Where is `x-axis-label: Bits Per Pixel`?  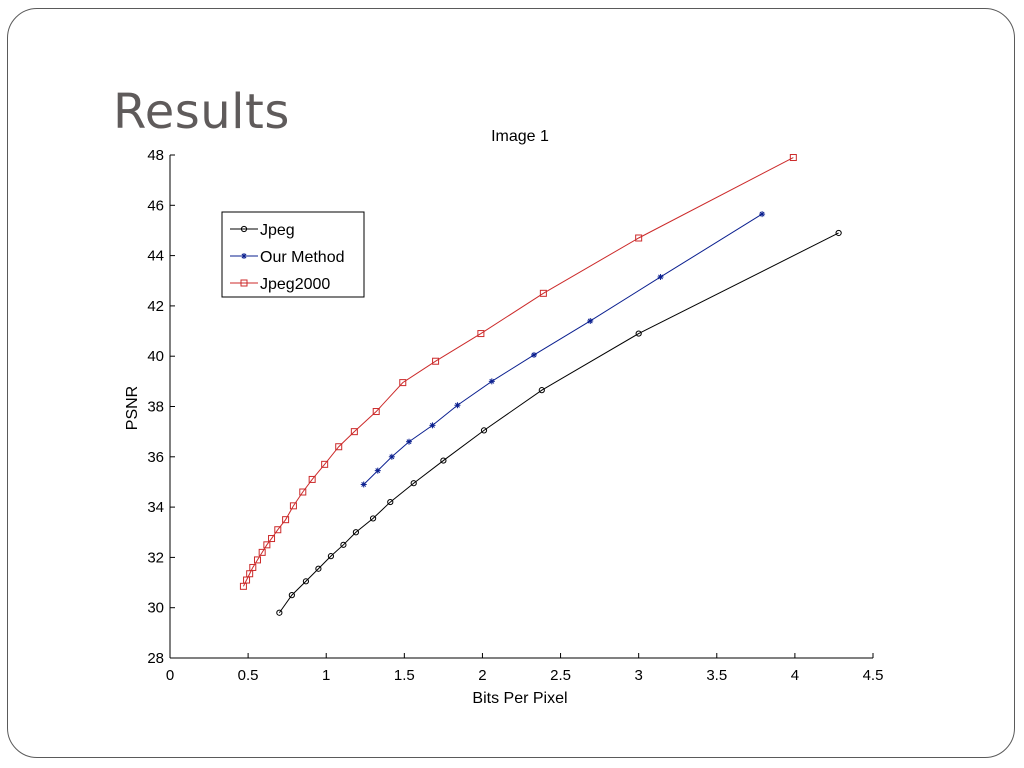
x-axis-label: Bits Per Pixel is located at coordinates (519, 698).